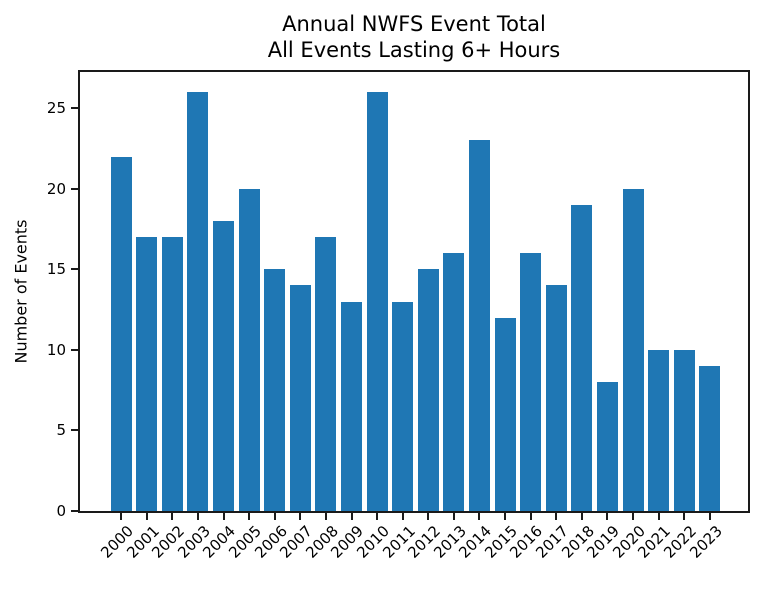  Describe the element at coordinates (300, 398) in the screenshot. I see `bar-2007` at that location.